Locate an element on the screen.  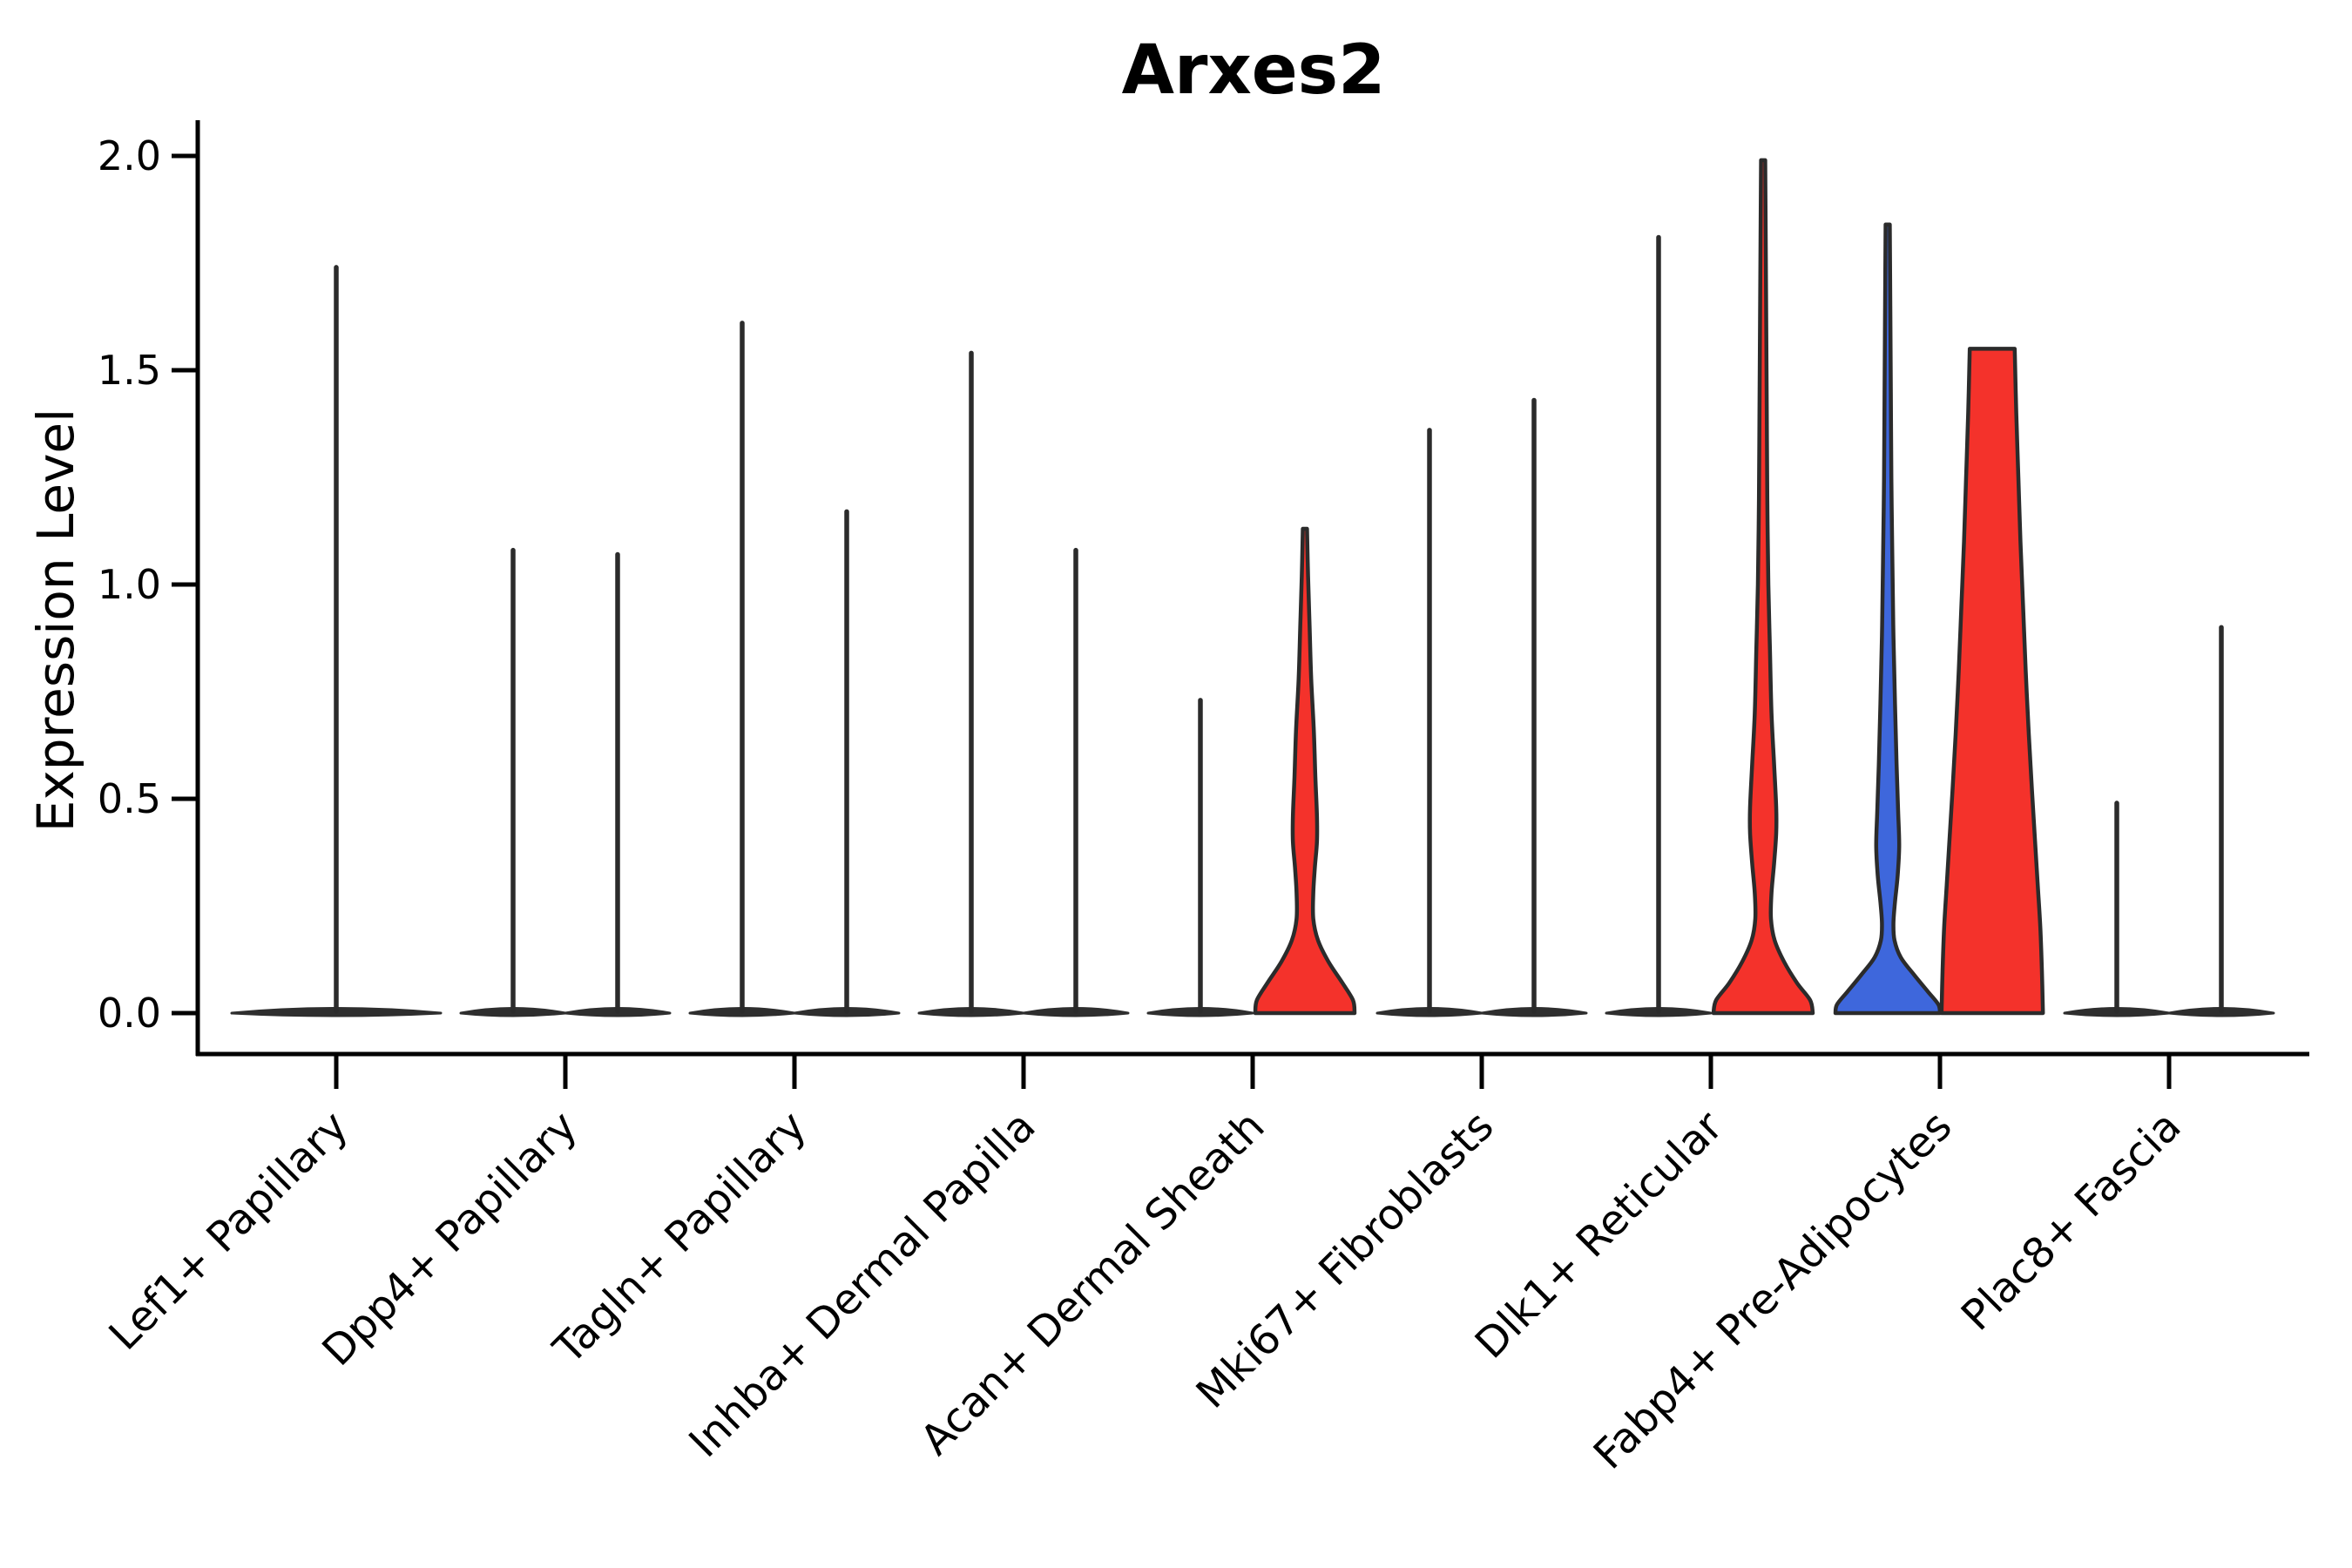
y-tick-label: 1.0 is located at coordinates (129, 584).